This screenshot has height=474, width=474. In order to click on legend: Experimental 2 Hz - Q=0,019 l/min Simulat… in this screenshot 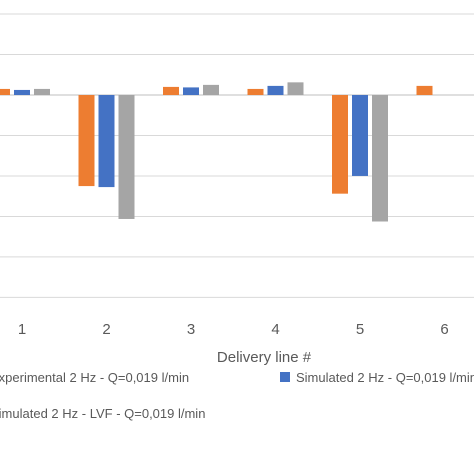, I will do `click(237, 395)`.